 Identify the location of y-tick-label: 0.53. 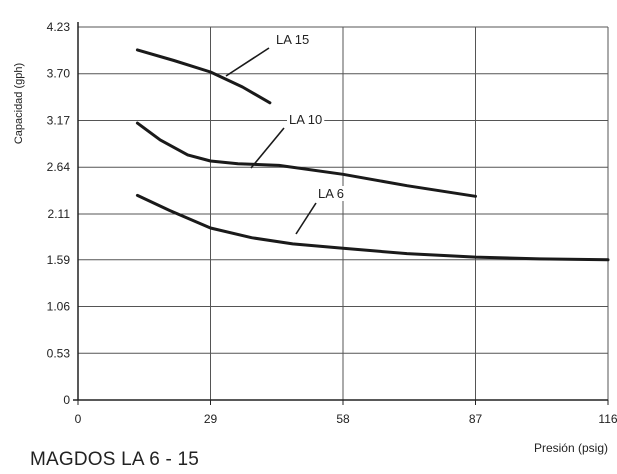
(59, 353).